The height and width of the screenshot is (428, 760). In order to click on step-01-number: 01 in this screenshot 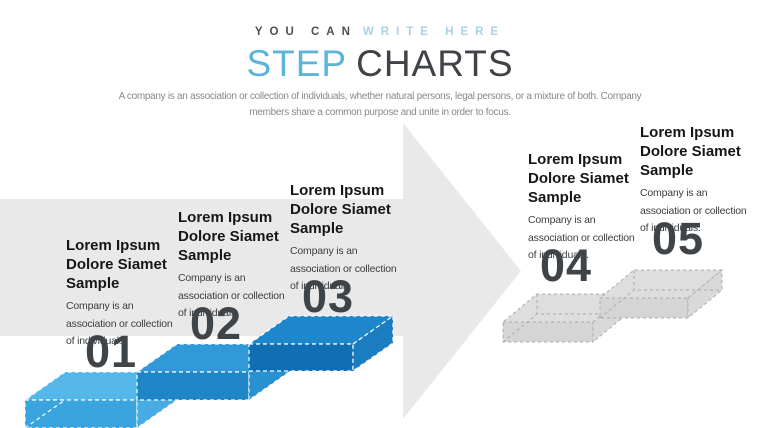, I will do `click(111, 351)`.